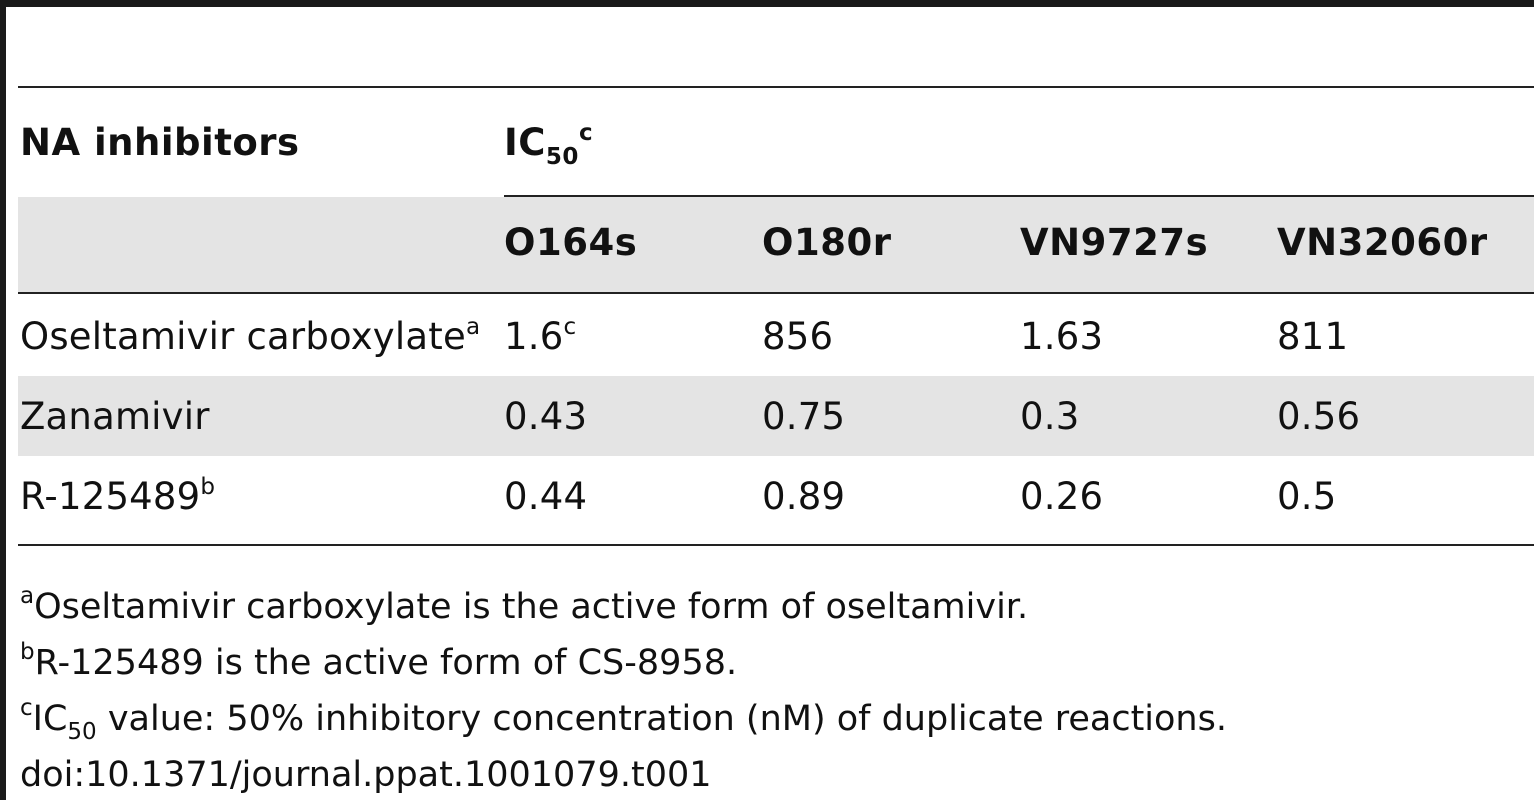 The image size is (1534, 800). I want to click on table-cell: 811, so click(1313, 336).